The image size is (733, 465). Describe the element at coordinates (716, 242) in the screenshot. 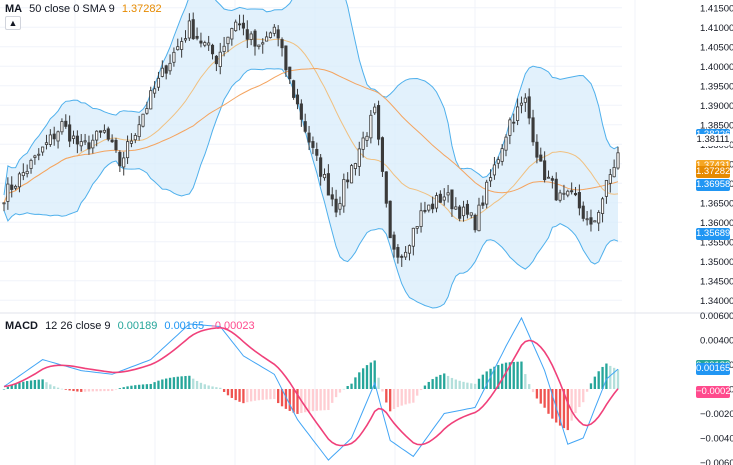

I see `price-tick-label: 1.35500` at that location.